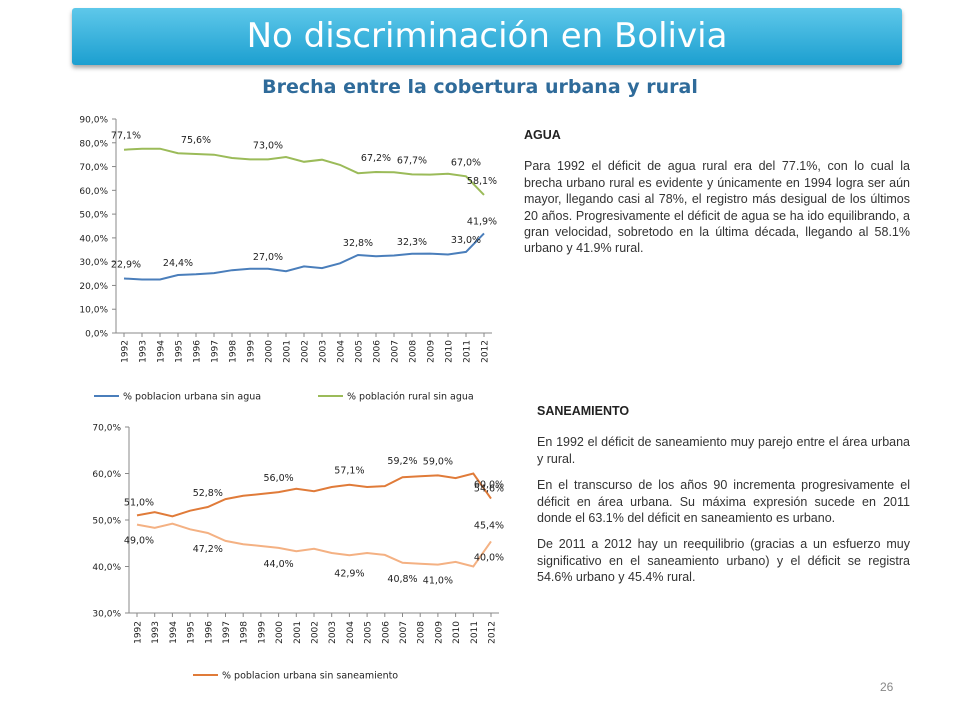  Describe the element at coordinates (139, 632) in the screenshot. I see `x-tick-label: 1992` at that location.